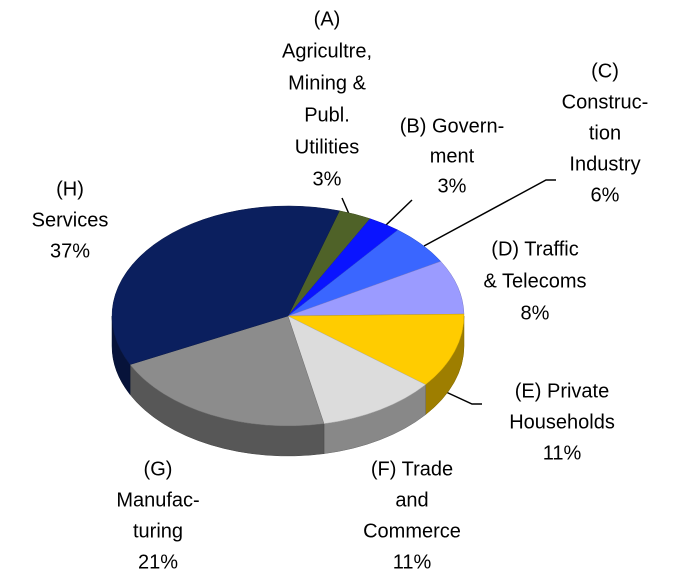 The height and width of the screenshot is (578, 675). I want to click on slice-label: Utilities, so click(327, 147).